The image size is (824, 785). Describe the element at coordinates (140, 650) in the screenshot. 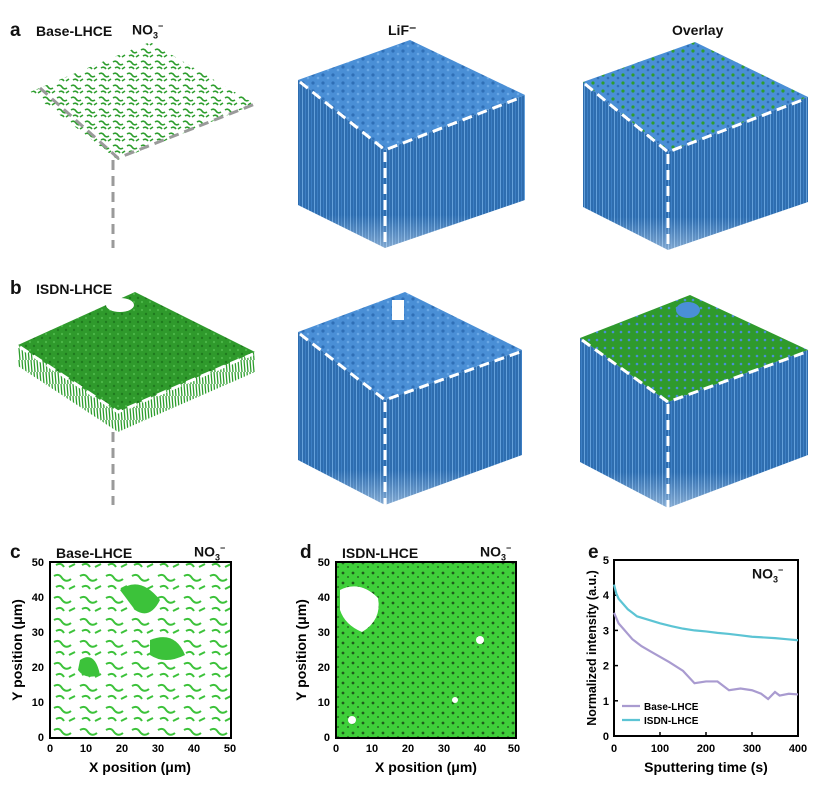

I see `c-map` at that location.